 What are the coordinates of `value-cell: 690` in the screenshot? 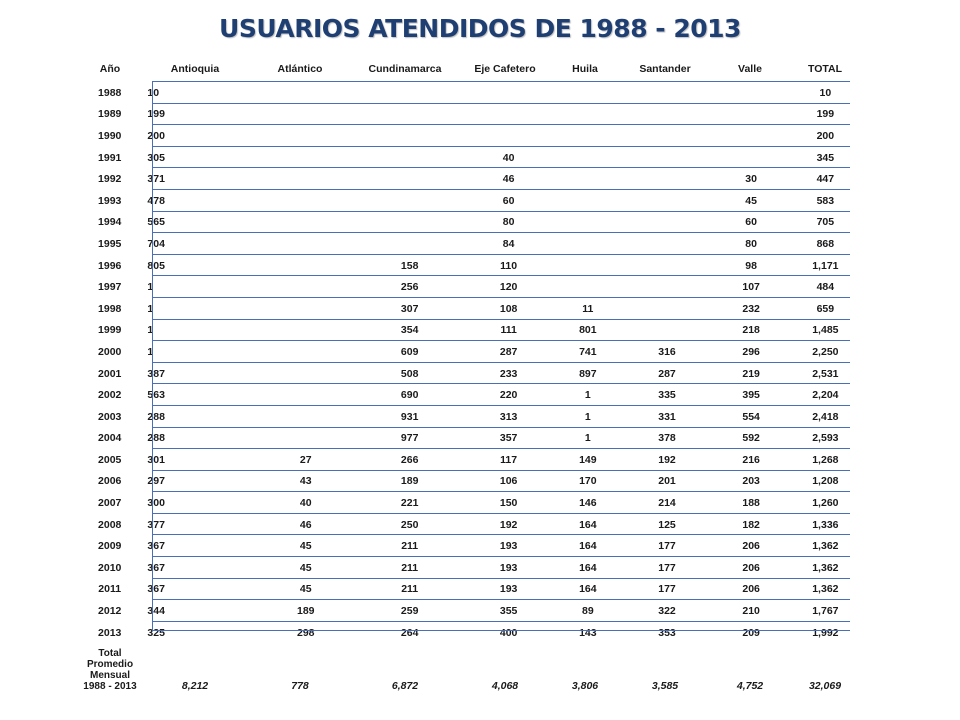 It's located at (409, 395).